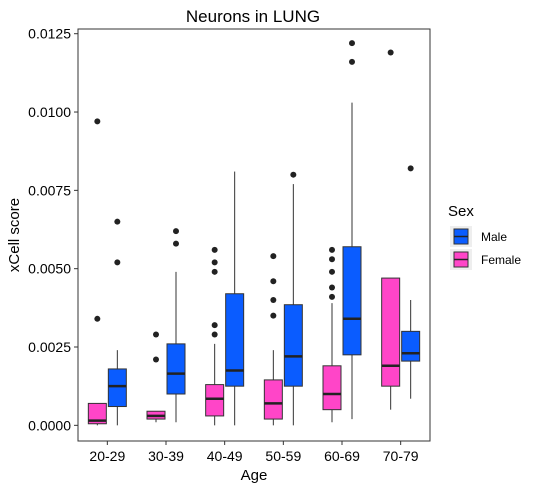 The image size is (536, 489). What do you see at coordinates (225, 456) in the screenshot?
I see `x-tick-label: 40-49` at bounding box center [225, 456].